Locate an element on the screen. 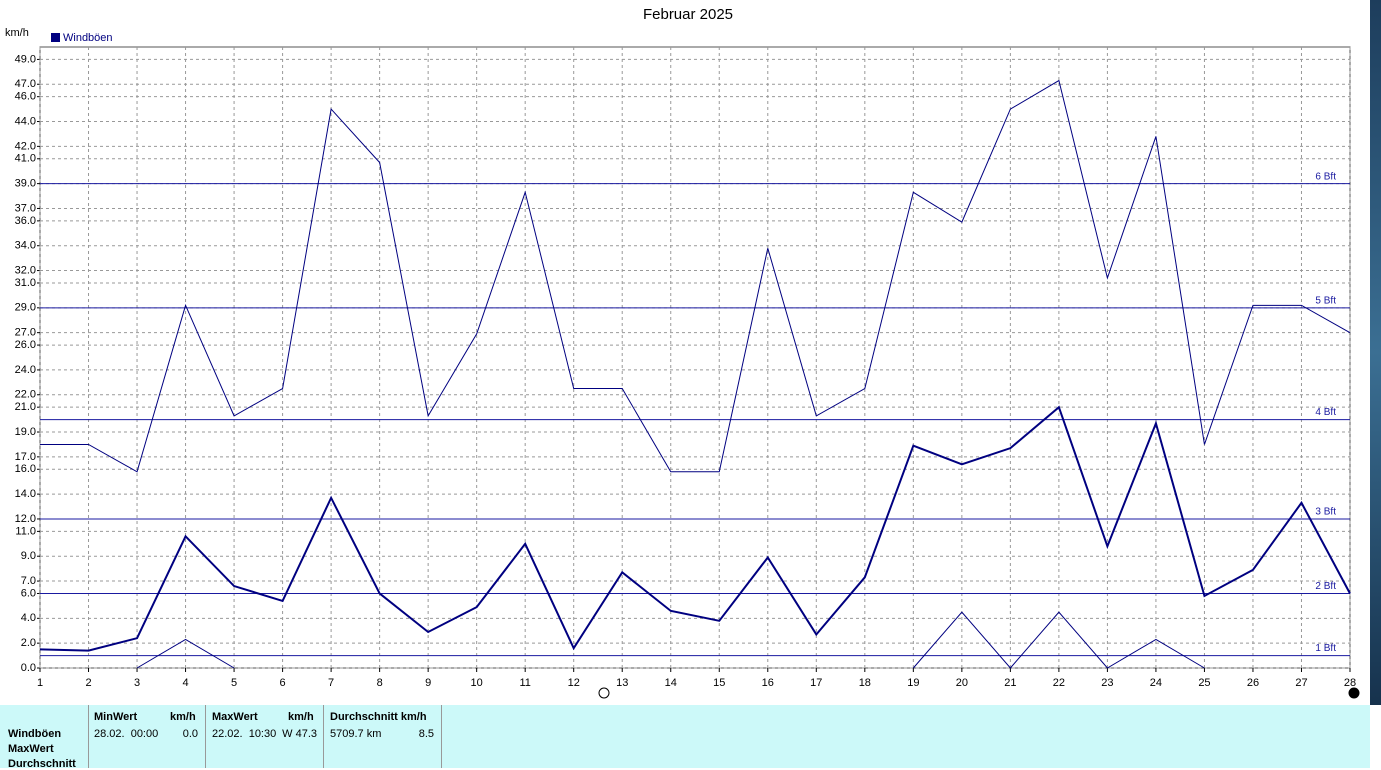  x-tick-label: 23 is located at coordinates (1107, 683).